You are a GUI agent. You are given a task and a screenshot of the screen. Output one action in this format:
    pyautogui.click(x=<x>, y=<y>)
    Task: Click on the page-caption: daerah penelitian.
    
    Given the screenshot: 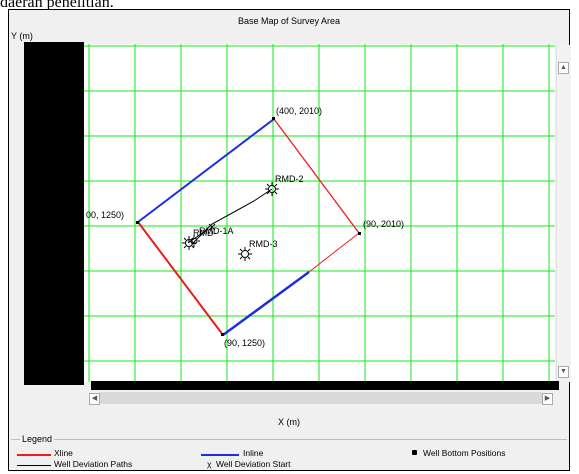 What is the action you would take?
    pyautogui.click(x=57, y=5)
    